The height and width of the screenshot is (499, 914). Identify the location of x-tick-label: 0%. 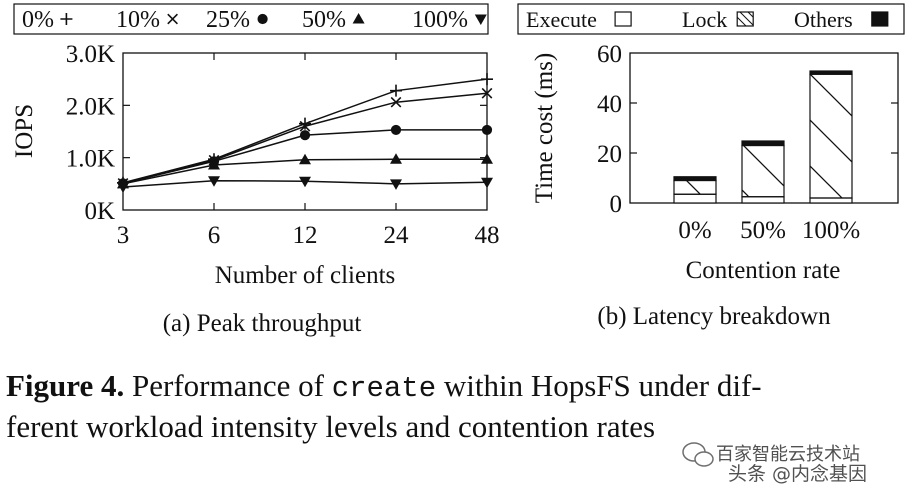
(694, 230).